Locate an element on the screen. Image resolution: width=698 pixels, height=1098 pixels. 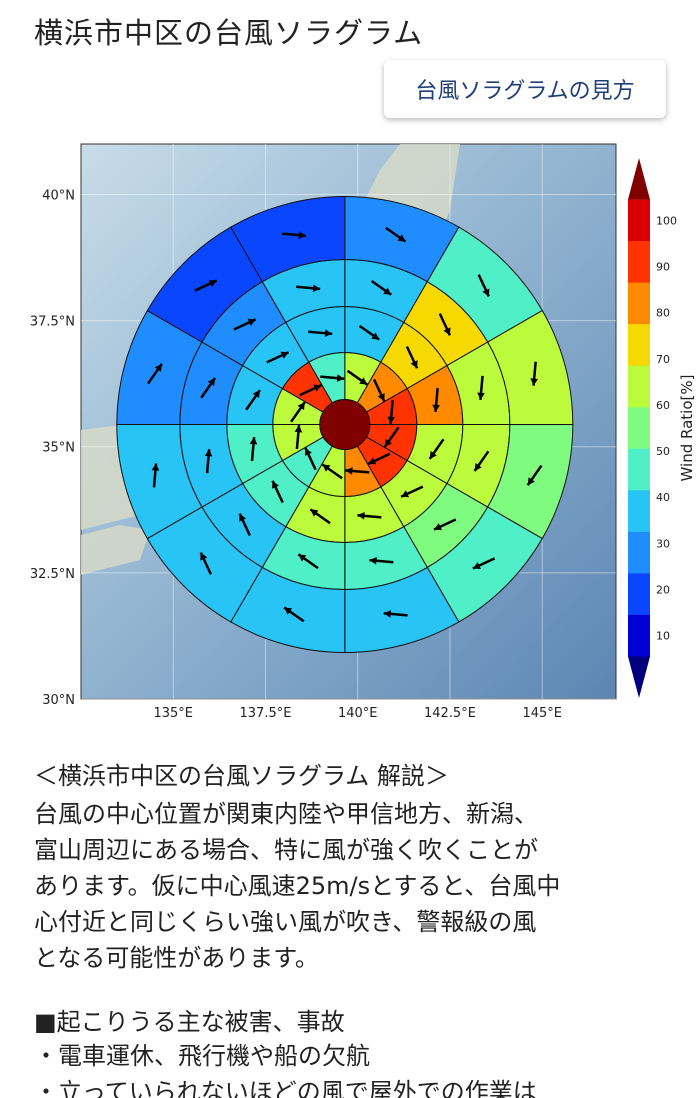
lon-tick-label: 137.5°E is located at coordinates (266, 713).